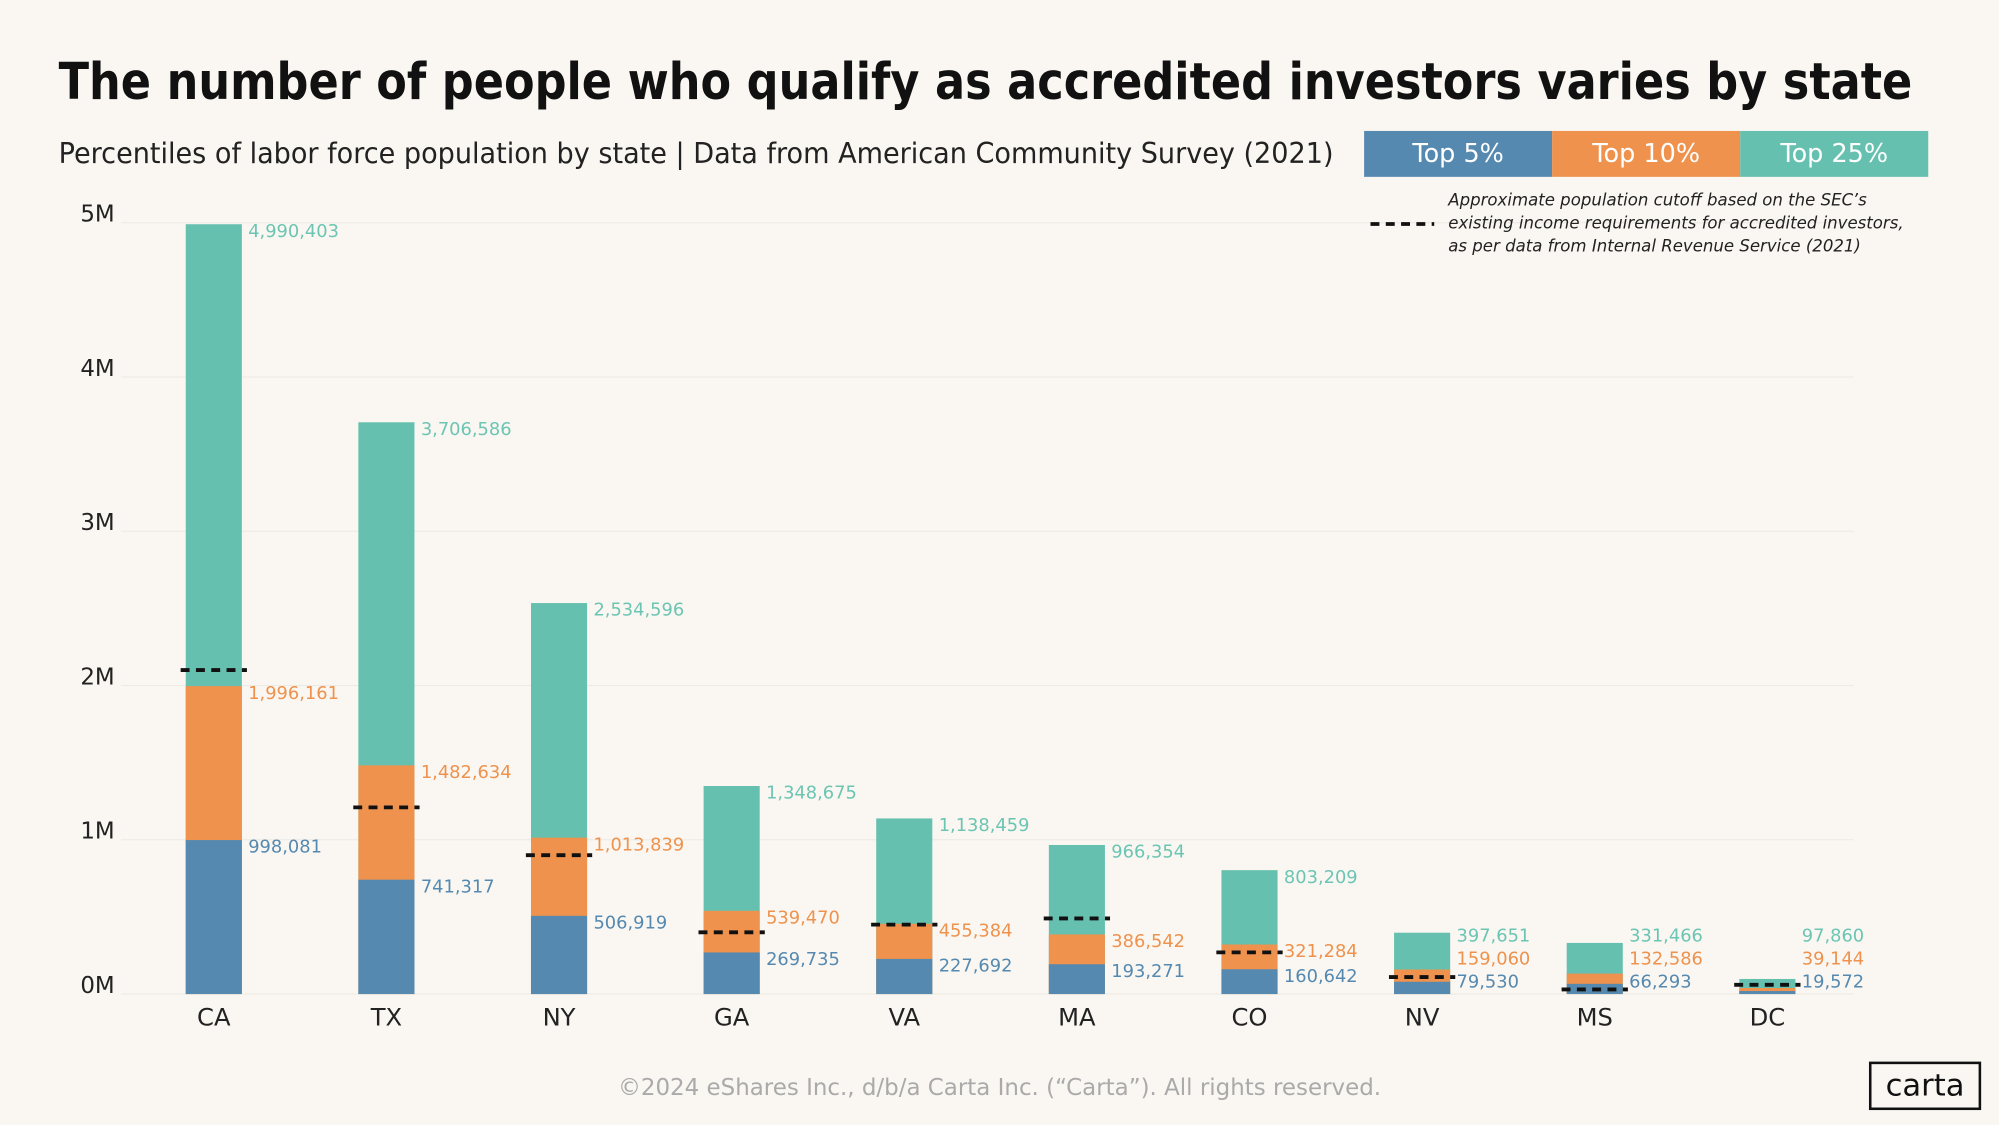  Describe the element at coordinates (1250, 1017) in the screenshot. I see `x-tick-label: CO` at that location.